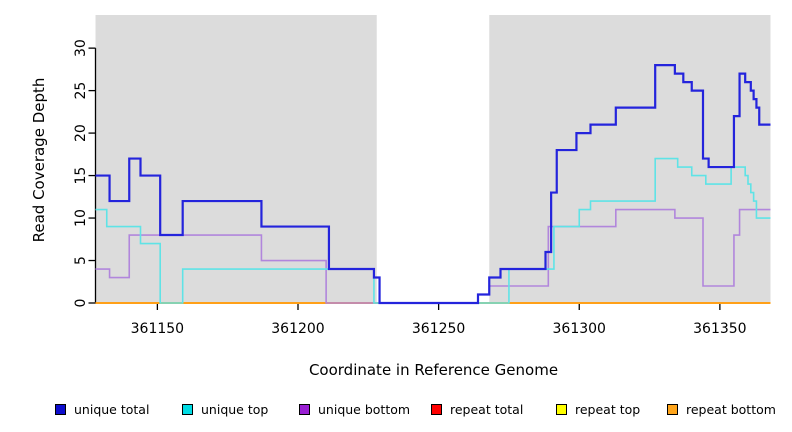  What do you see at coordinates (438, 329) in the screenshot?
I see `x-tick-label: 361250` at bounding box center [438, 329].